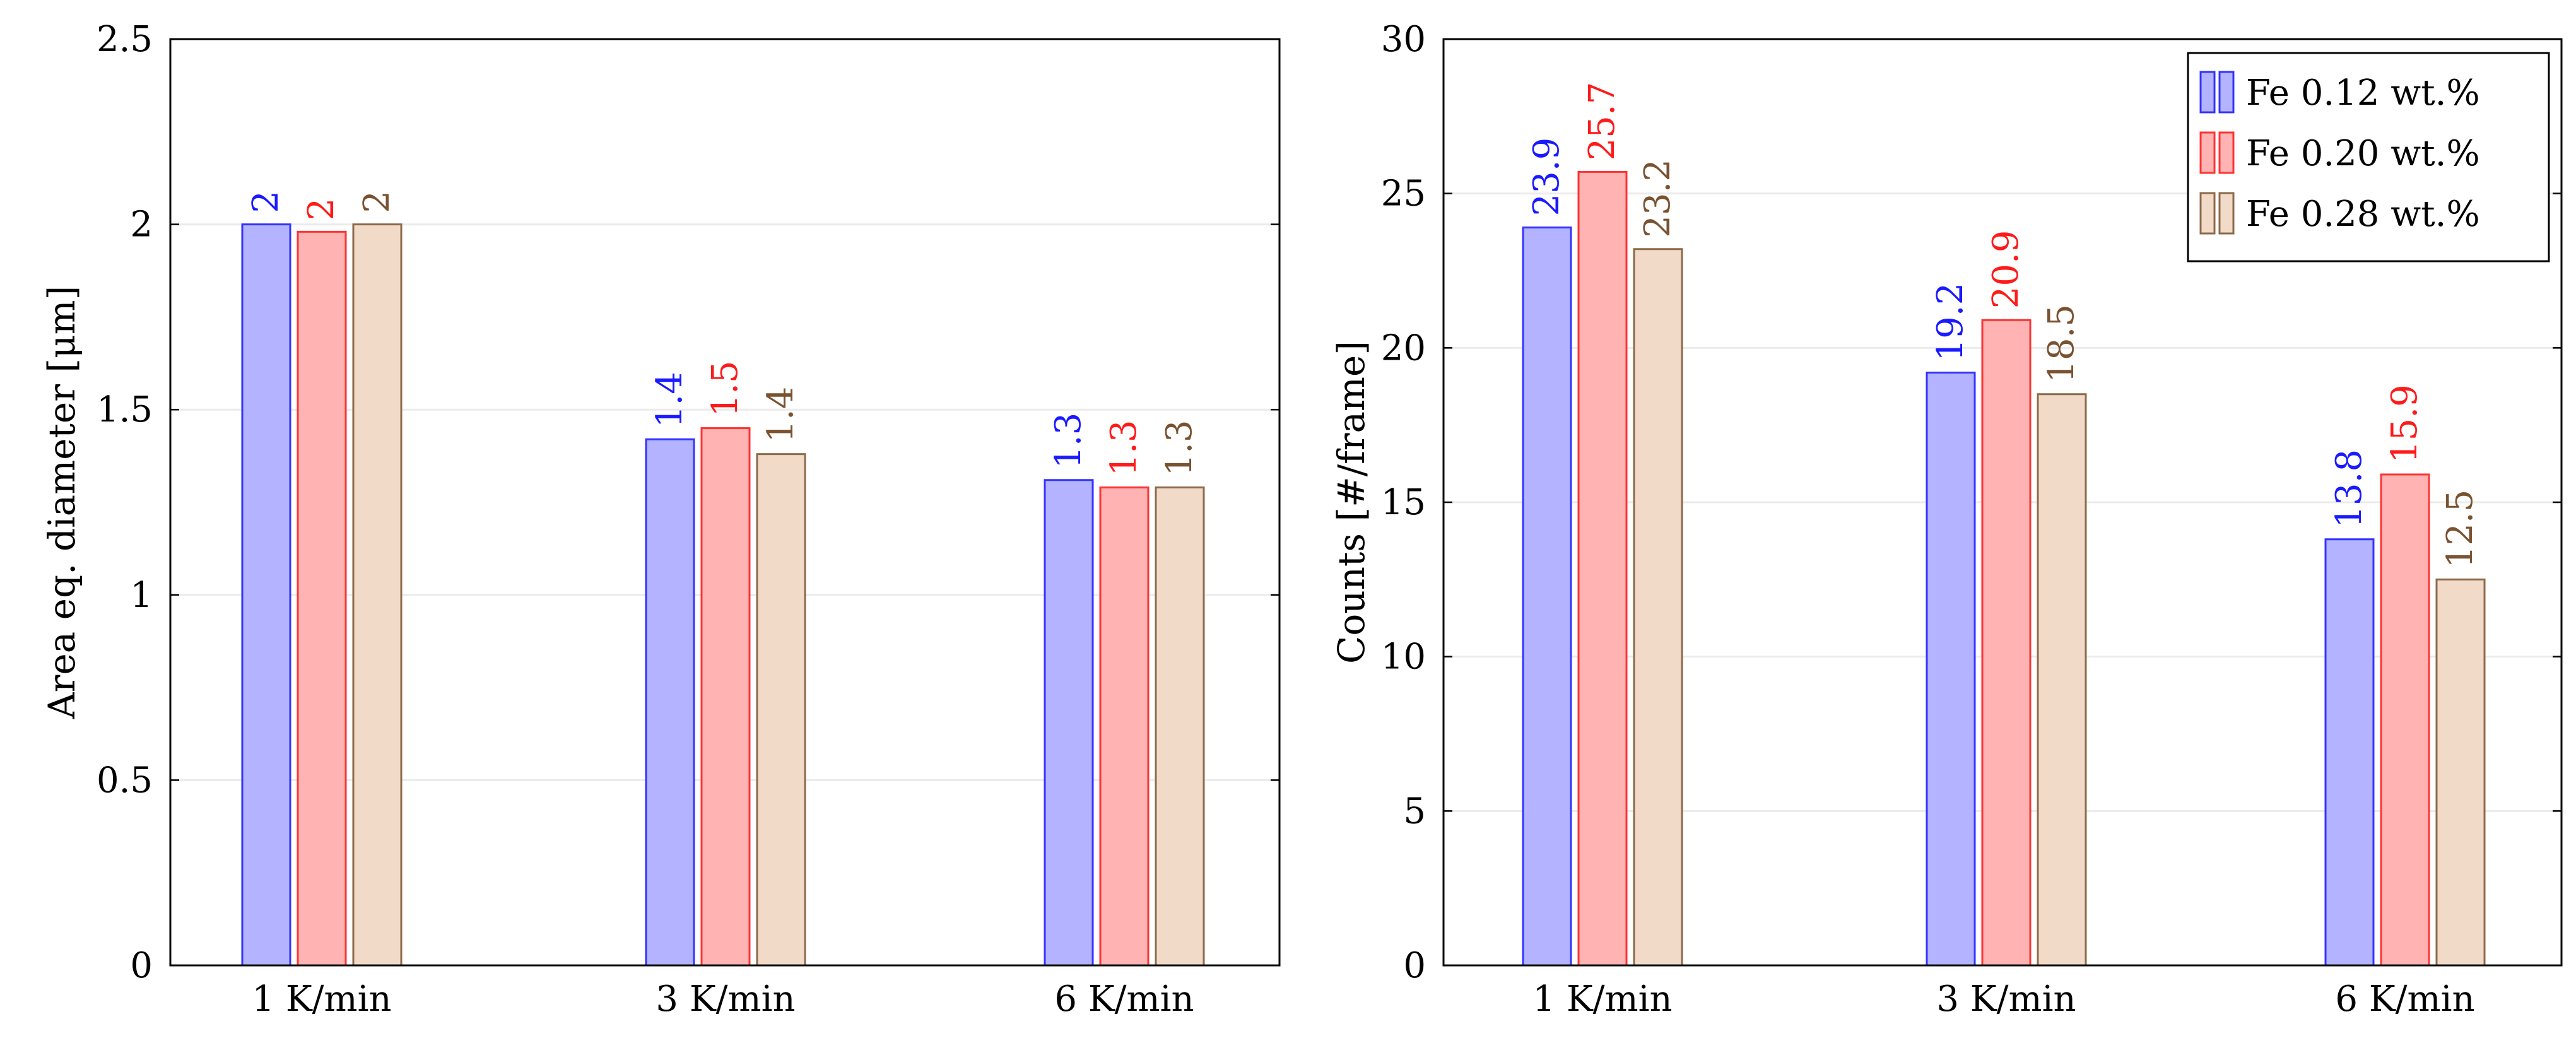 Image resolution: width=2576 pixels, height=1055 pixels. Describe the element at coordinates (1403, 194) in the screenshot. I see `y-tick-label: 25` at that location.